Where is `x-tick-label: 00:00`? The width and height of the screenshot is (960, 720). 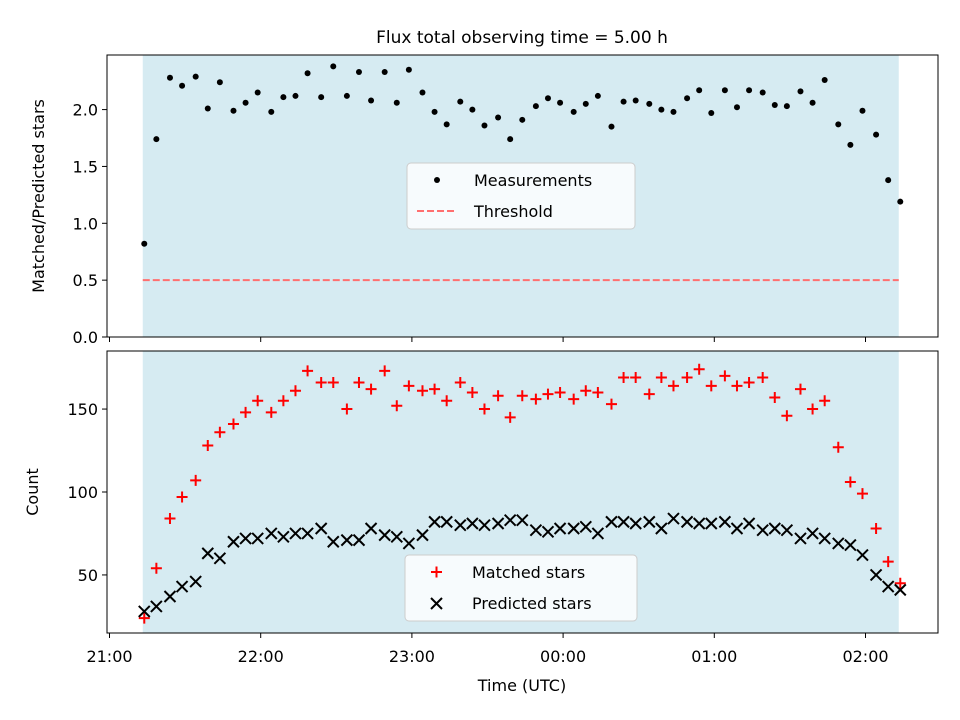 x-tick-label: 00:00 is located at coordinates (563, 656).